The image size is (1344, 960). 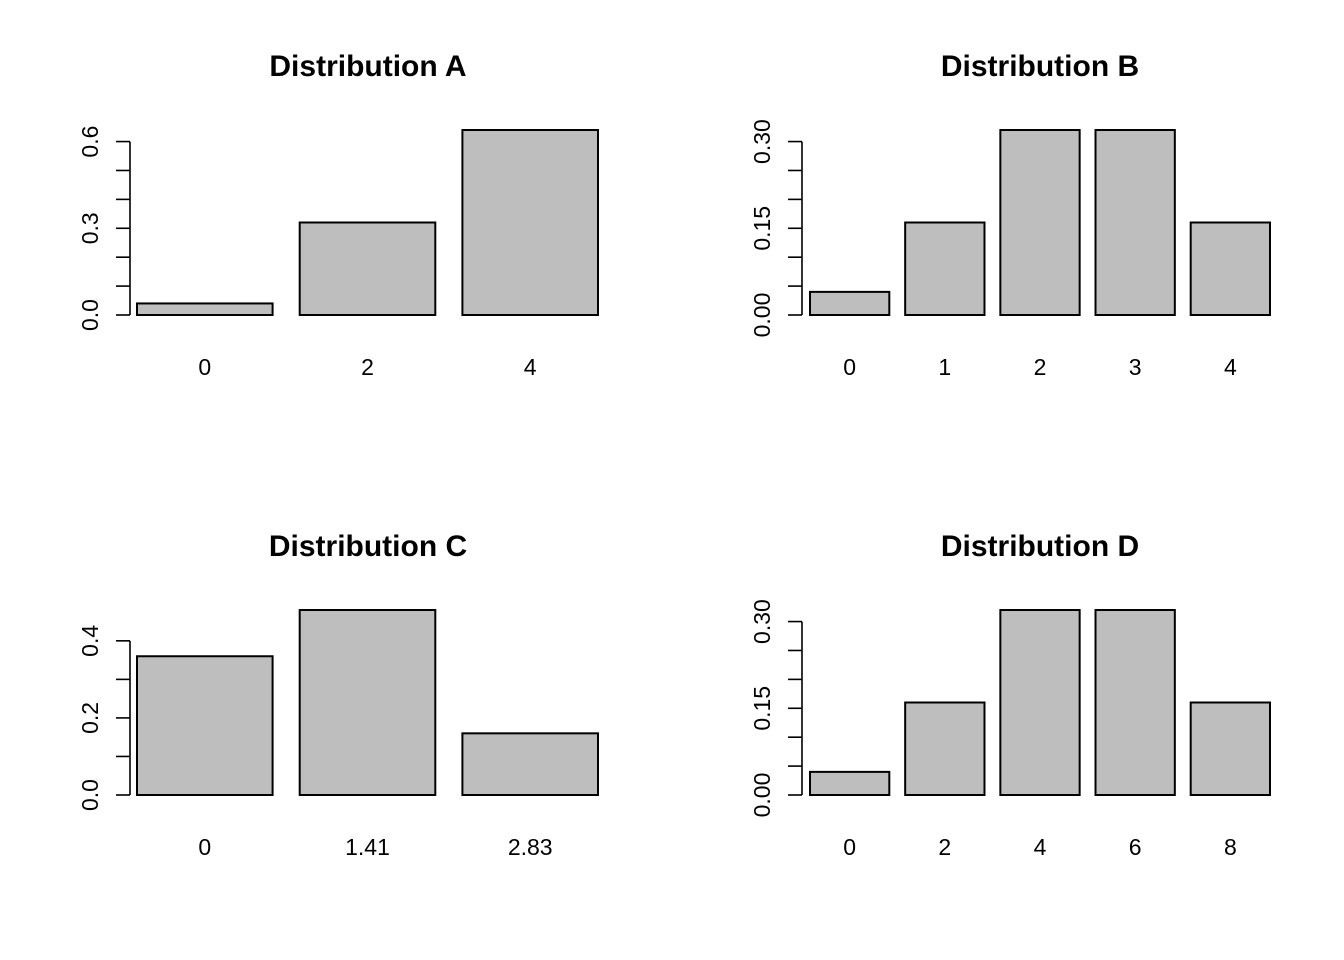 I want to click on x-tick-label: 3, so click(x=1135, y=367).